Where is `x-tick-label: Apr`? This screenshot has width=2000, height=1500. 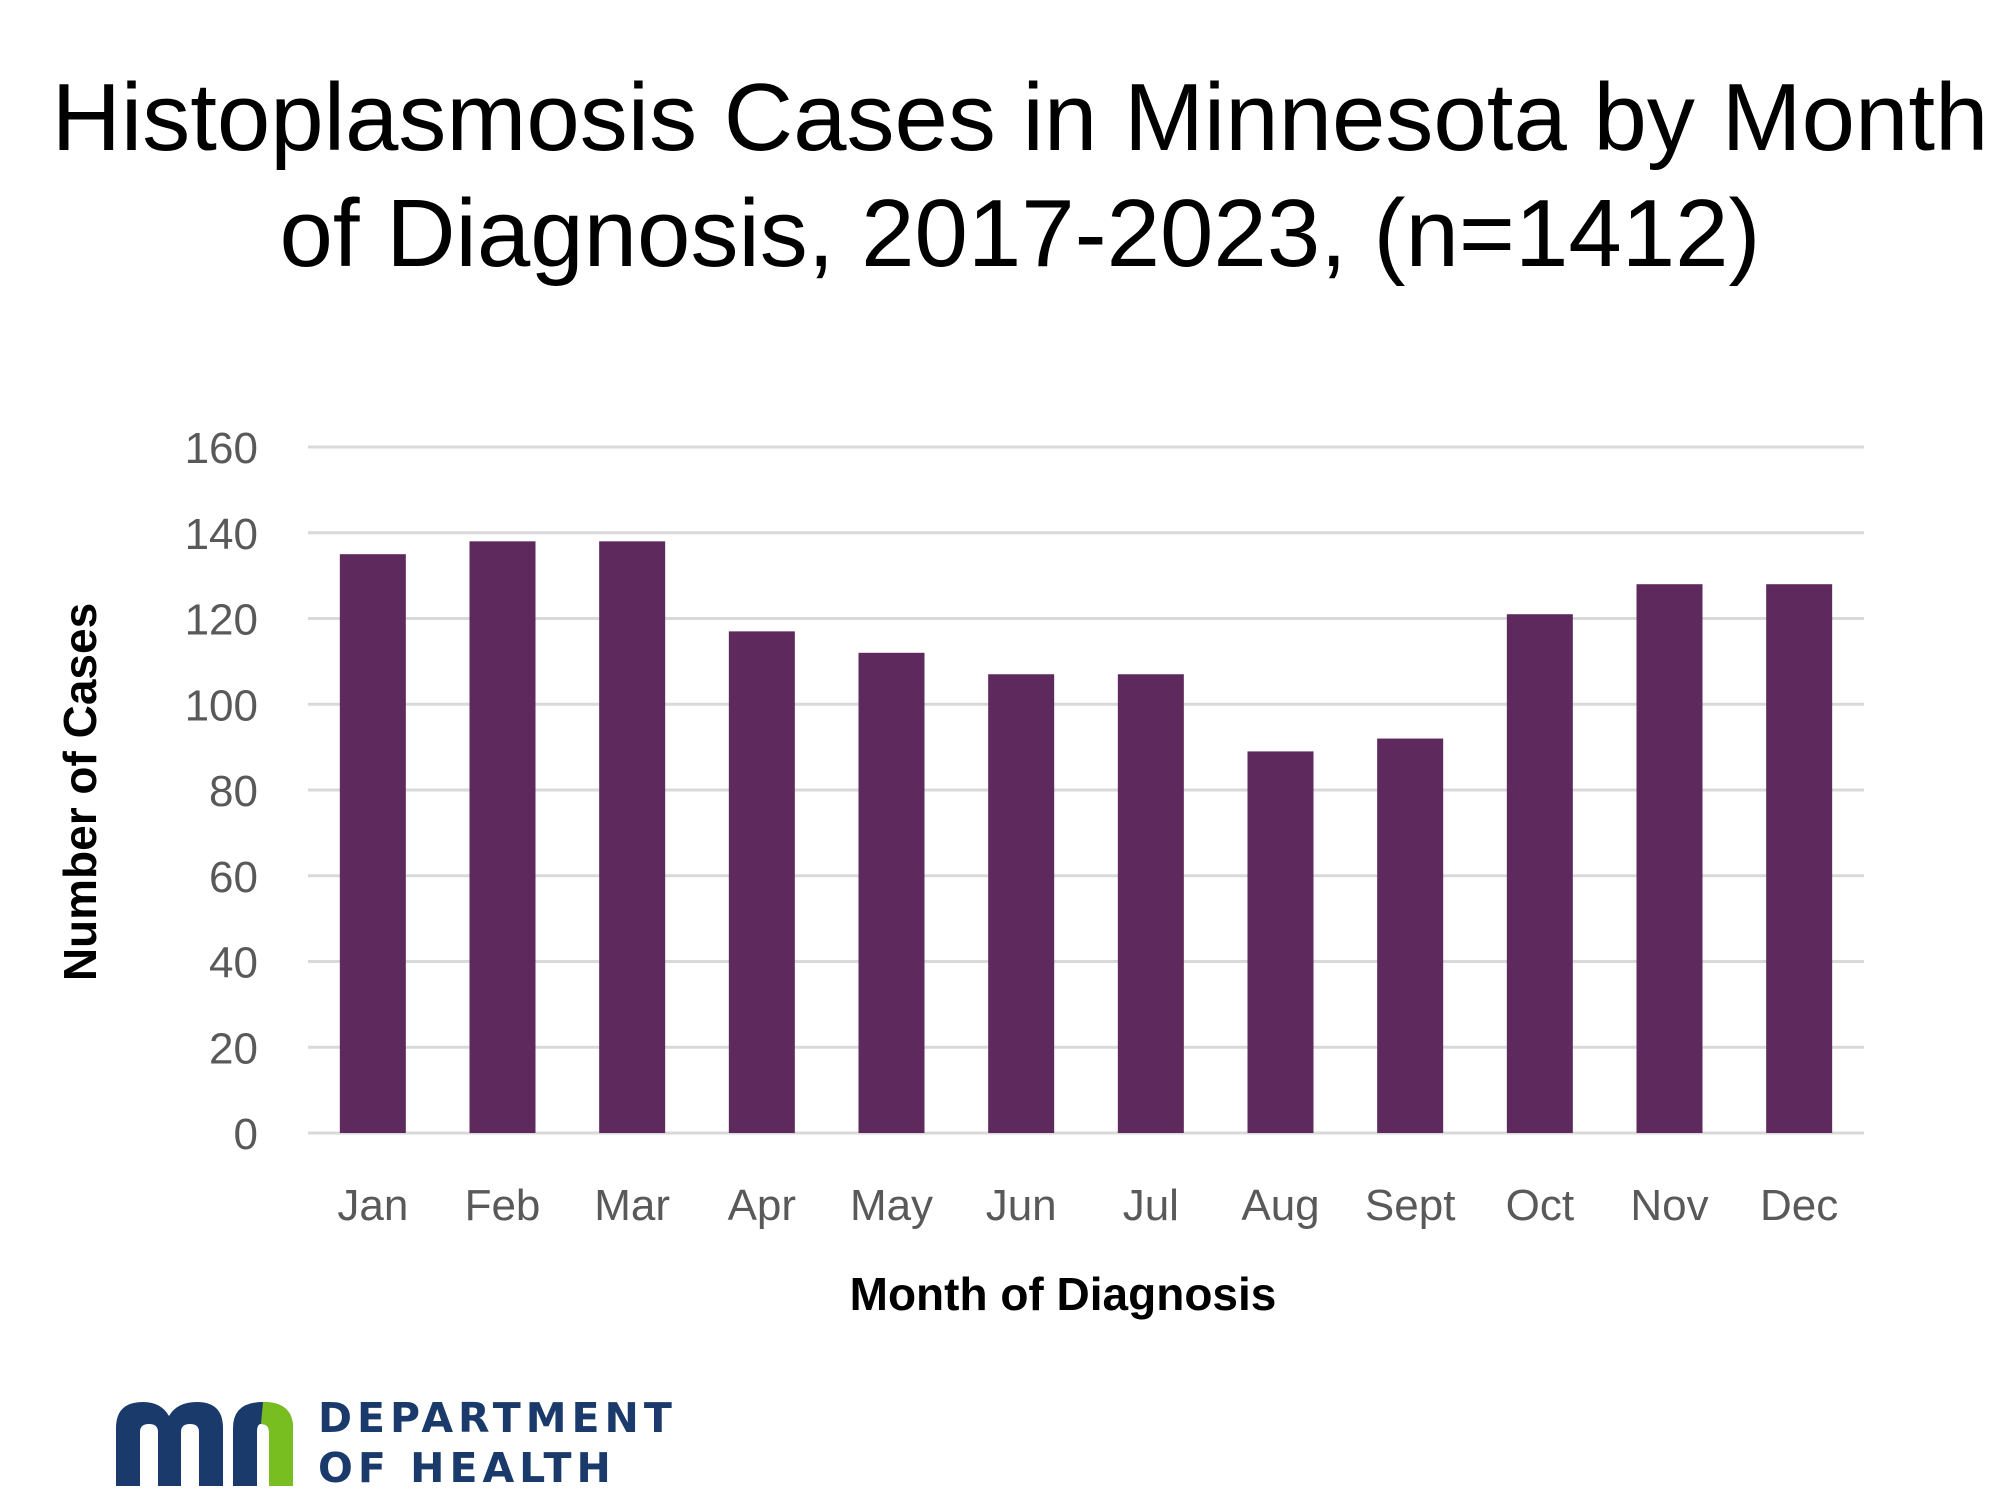 x-tick-label: Apr is located at coordinates (762, 1205).